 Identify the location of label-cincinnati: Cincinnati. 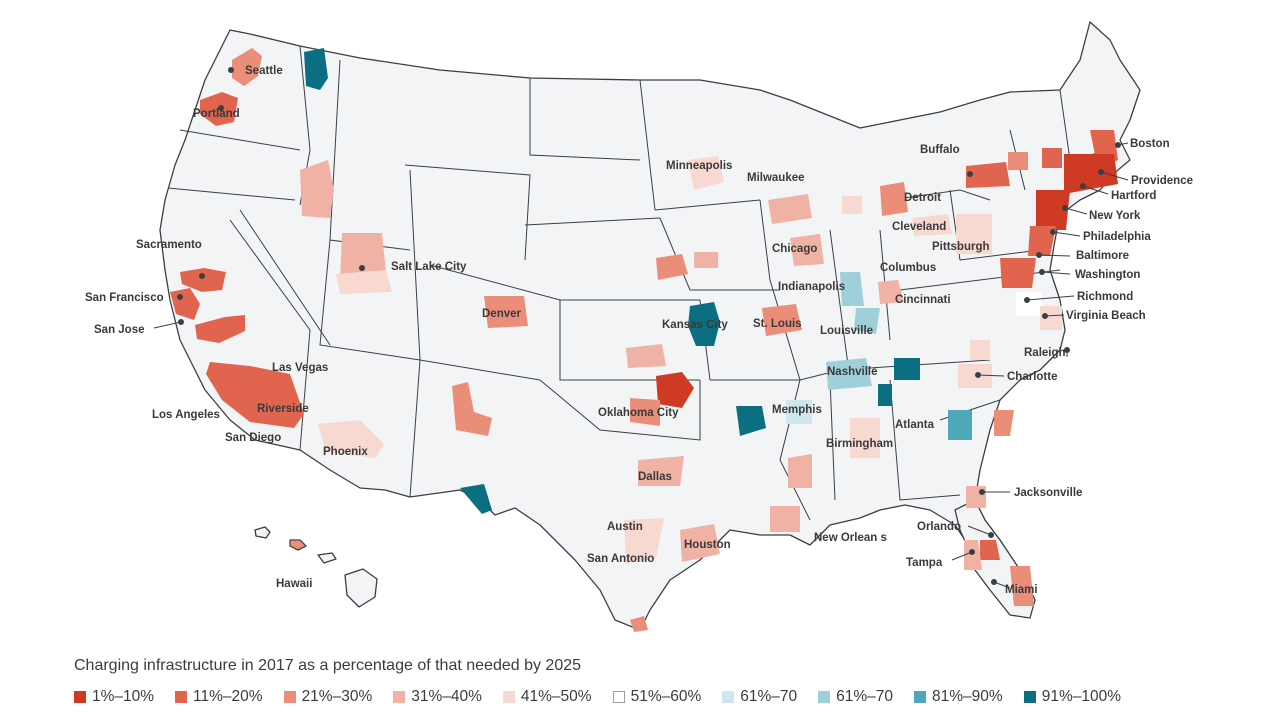
(923, 300).